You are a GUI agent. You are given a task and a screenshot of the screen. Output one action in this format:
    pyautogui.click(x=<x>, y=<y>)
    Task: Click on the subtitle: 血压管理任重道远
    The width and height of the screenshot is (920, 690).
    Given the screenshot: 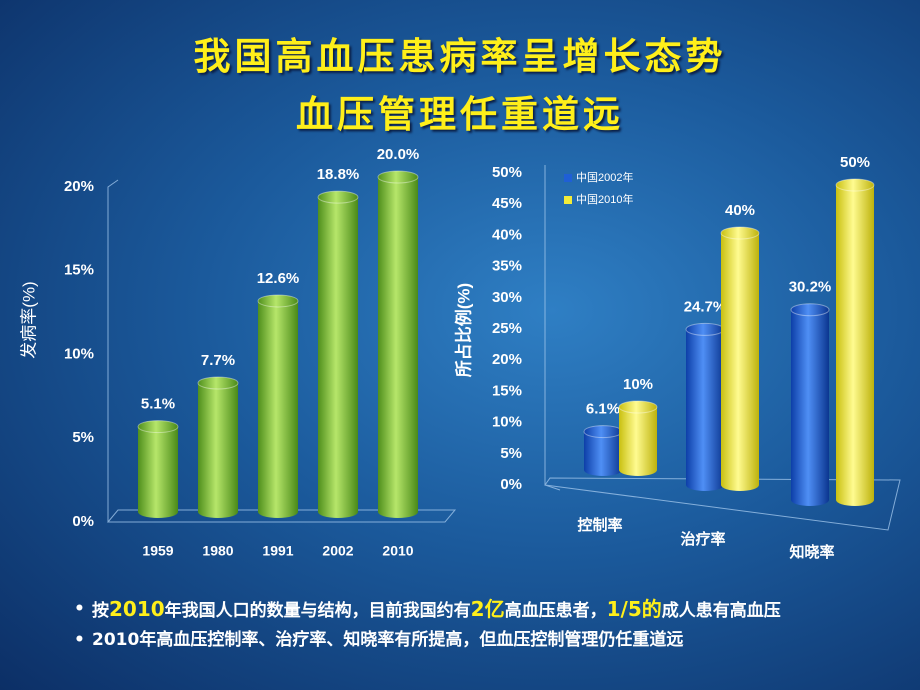 What is the action you would take?
    pyautogui.click(x=460, y=114)
    